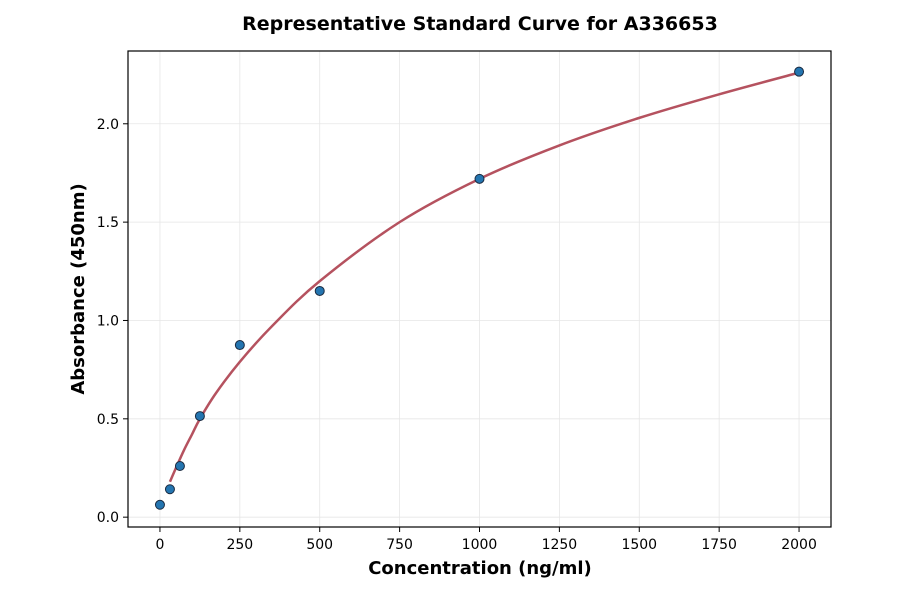 Image resolution: width=900 pixels, height=598 pixels. I want to click on x-tick-label: 500, so click(319, 545).